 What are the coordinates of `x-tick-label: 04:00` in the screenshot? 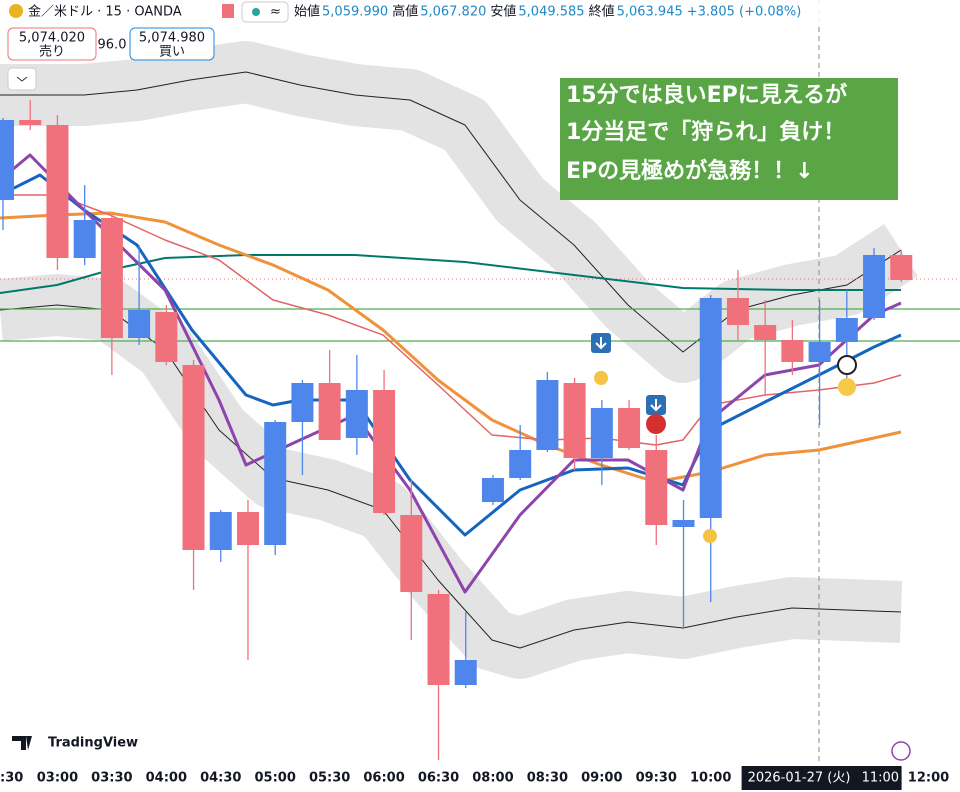 It's located at (166, 778).